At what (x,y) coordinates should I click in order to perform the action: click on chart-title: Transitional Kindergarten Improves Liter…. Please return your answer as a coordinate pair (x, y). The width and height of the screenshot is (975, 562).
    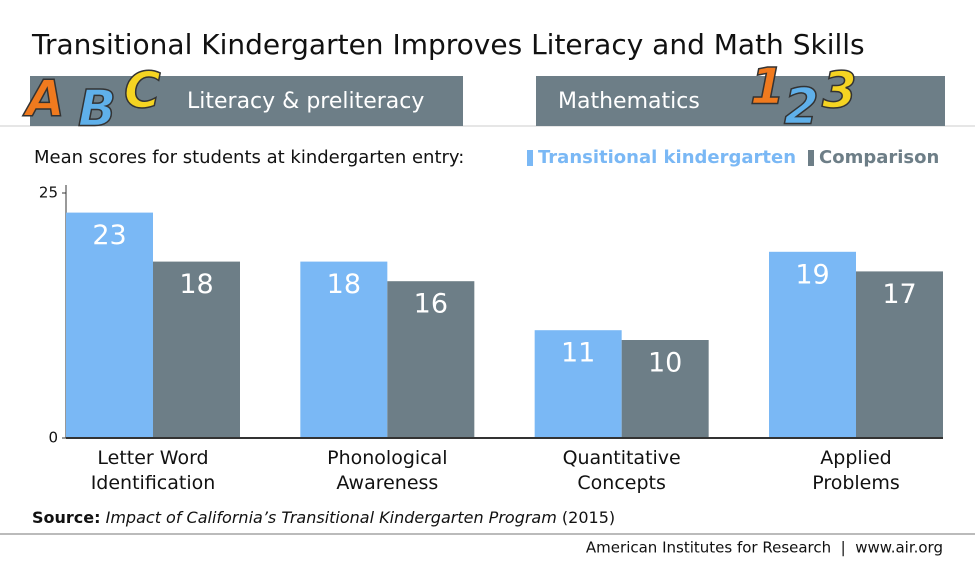
    Looking at the image, I should click on (448, 44).